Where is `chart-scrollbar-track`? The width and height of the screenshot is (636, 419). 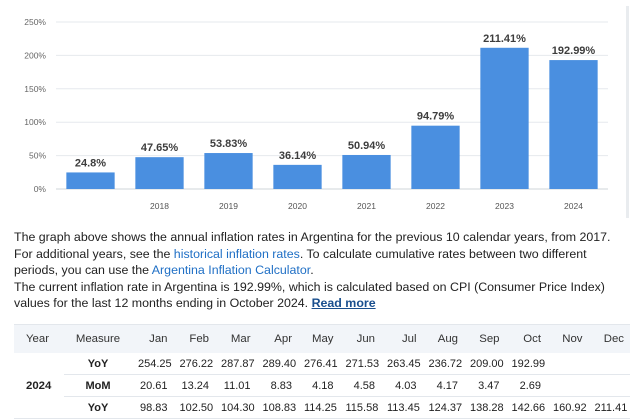 chart-scrollbar-track is located at coordinates (627, 112).